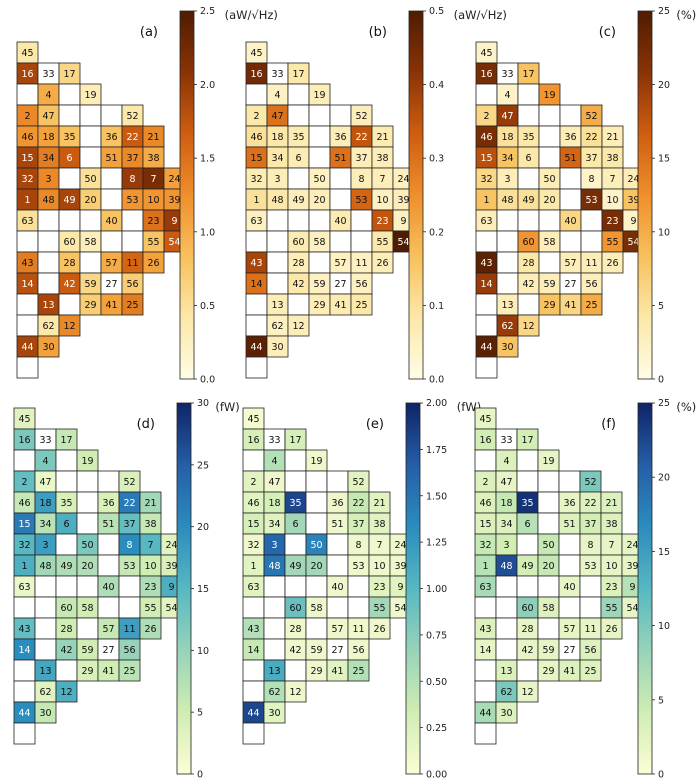 This screenshot has width=700, height=784. Describe the element at coordinates (403, 242) in the screenshot. I see `channel-label: 54` at that location.